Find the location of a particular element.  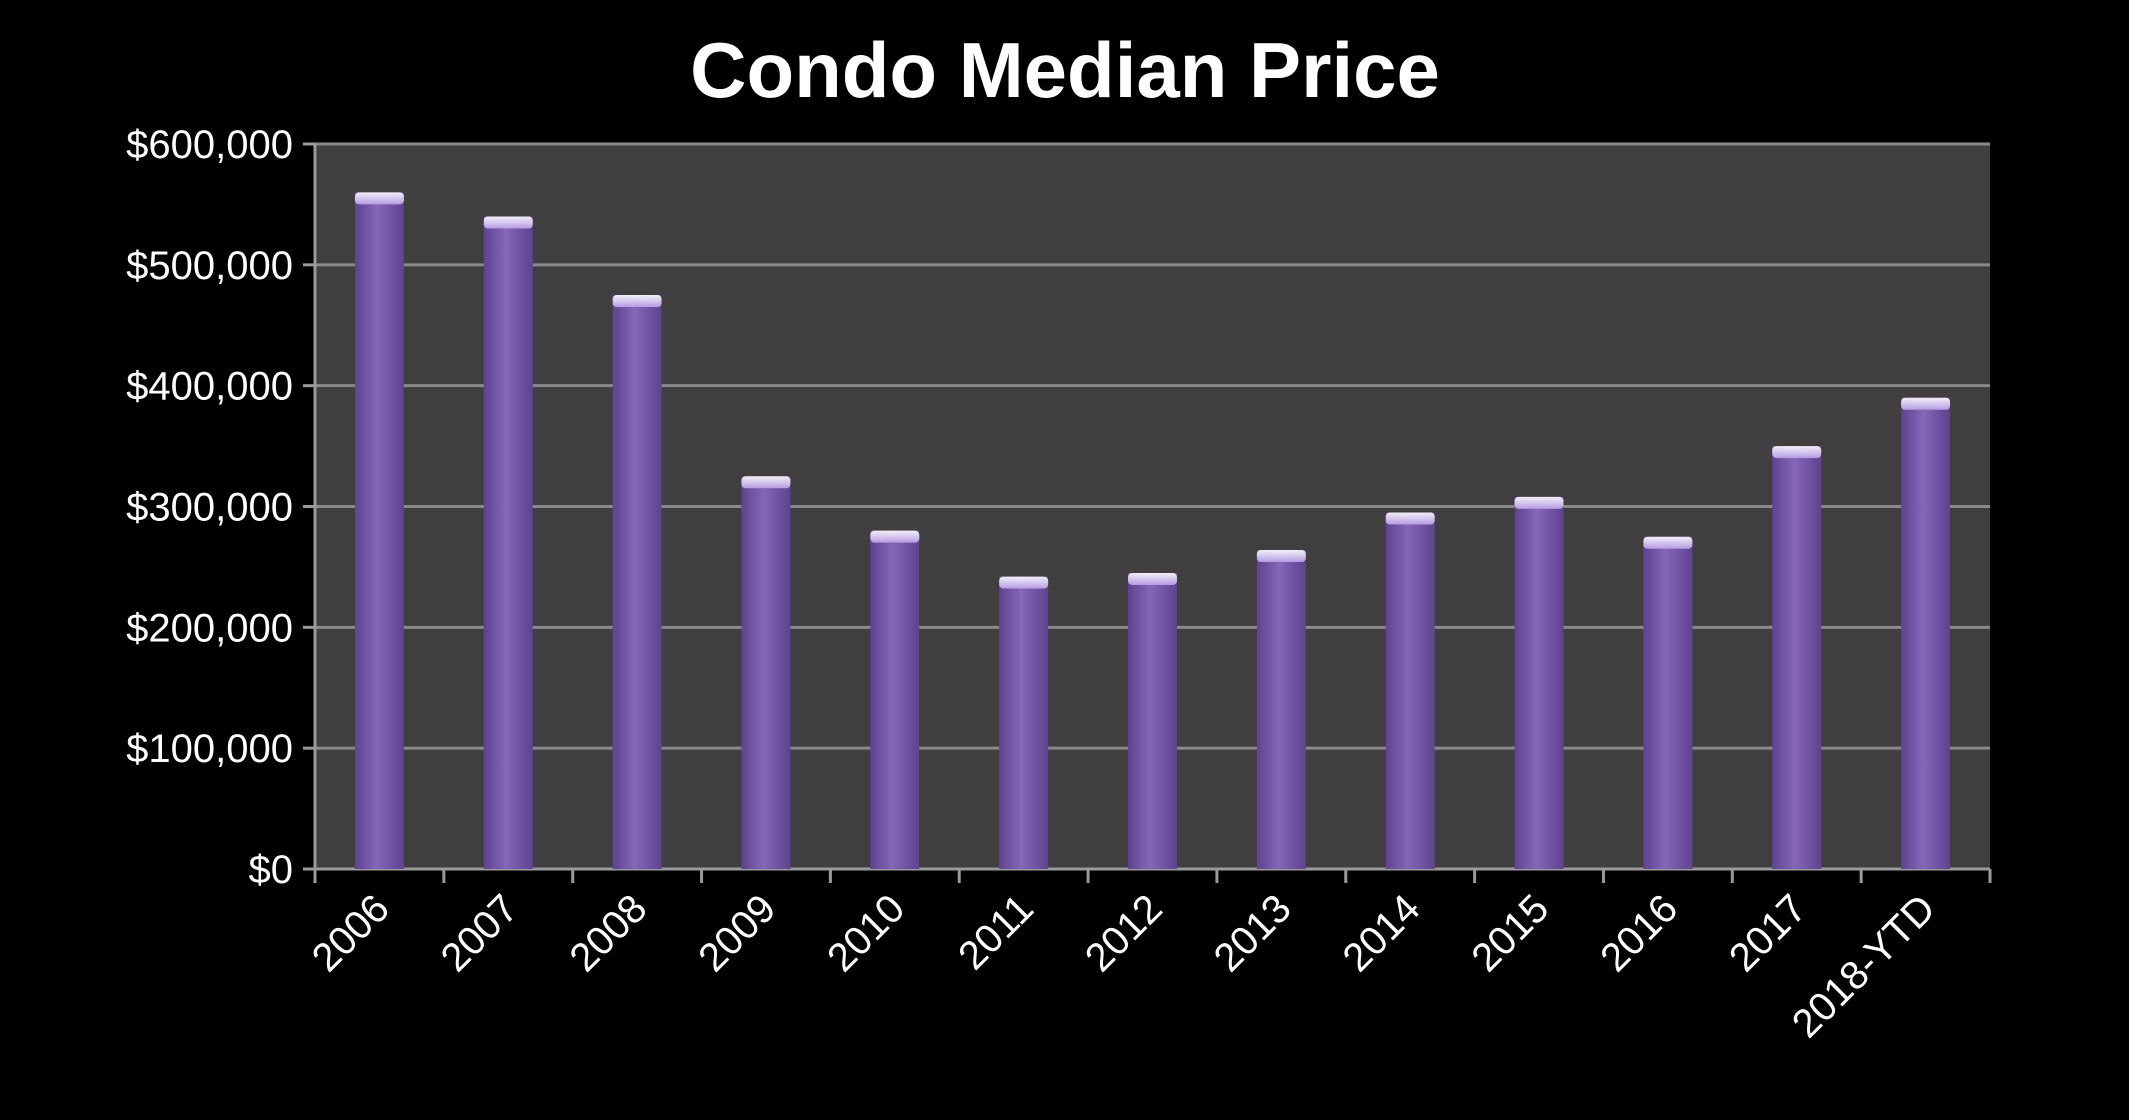

x-tick-label: 2015 is located at coordinates (1510, 933).